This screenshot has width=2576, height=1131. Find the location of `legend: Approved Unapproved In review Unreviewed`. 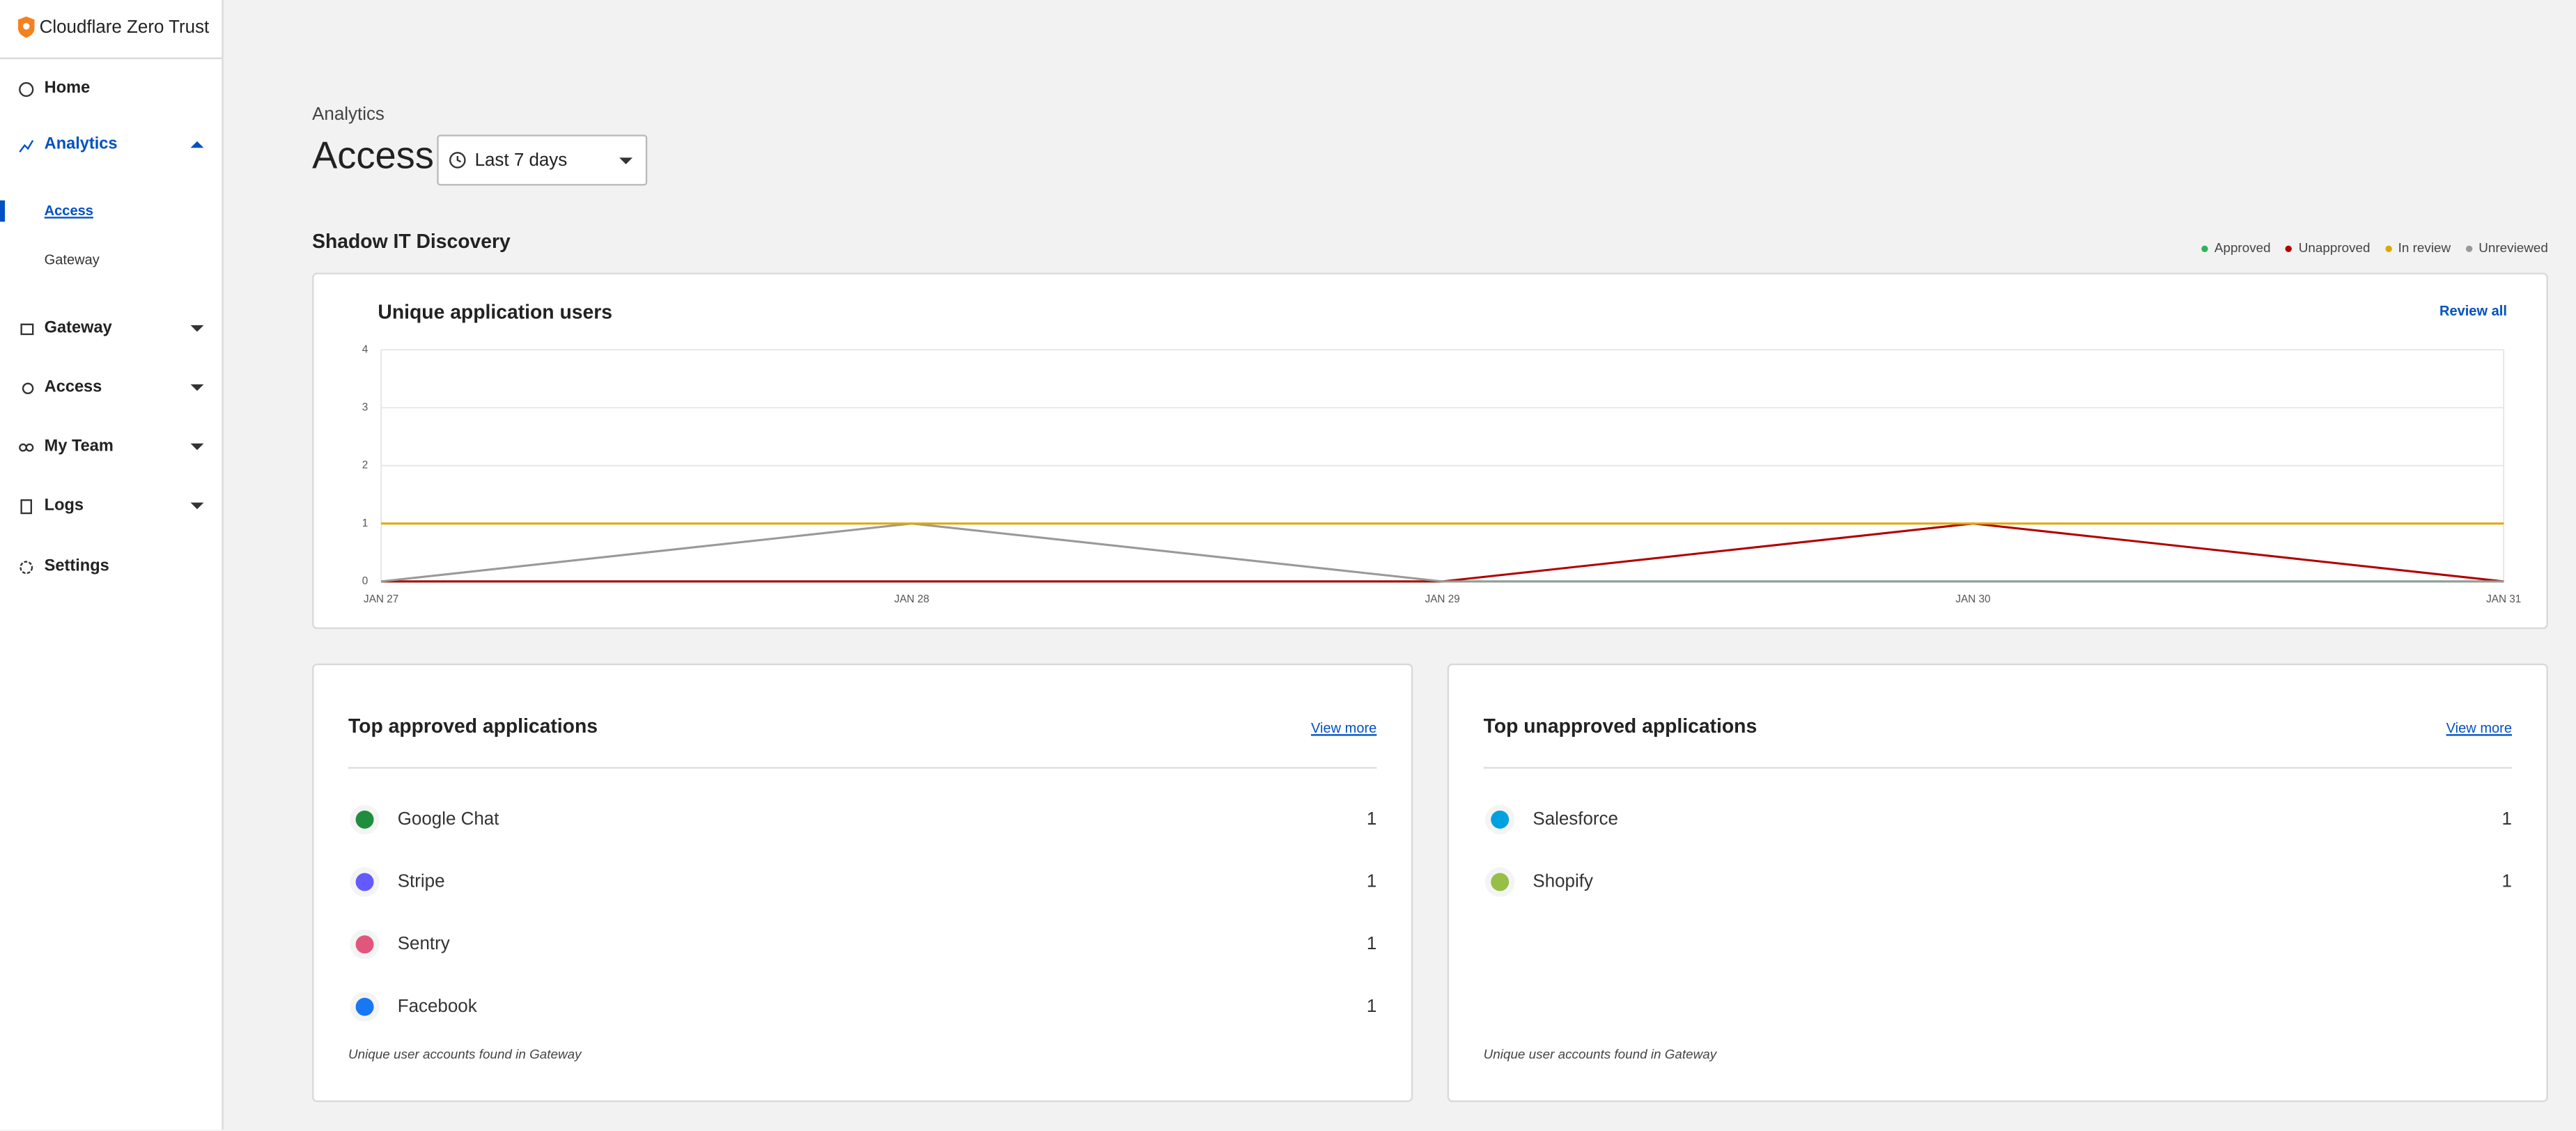

legend: Approved Unapproved In review Unreviewed is located at coordinates (2374, 248).